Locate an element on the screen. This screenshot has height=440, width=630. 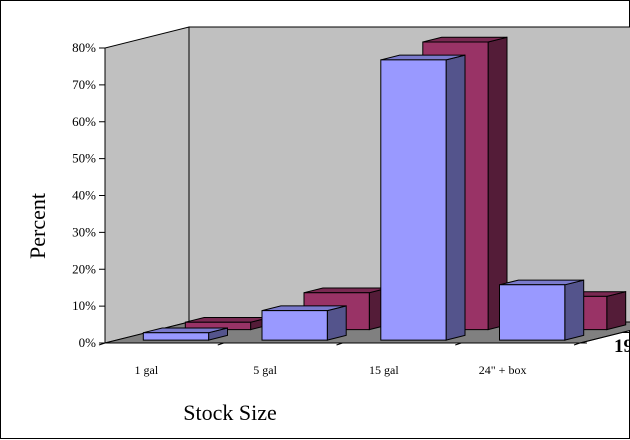
y-tick-label: 20% is located at coordinates (84, 268).